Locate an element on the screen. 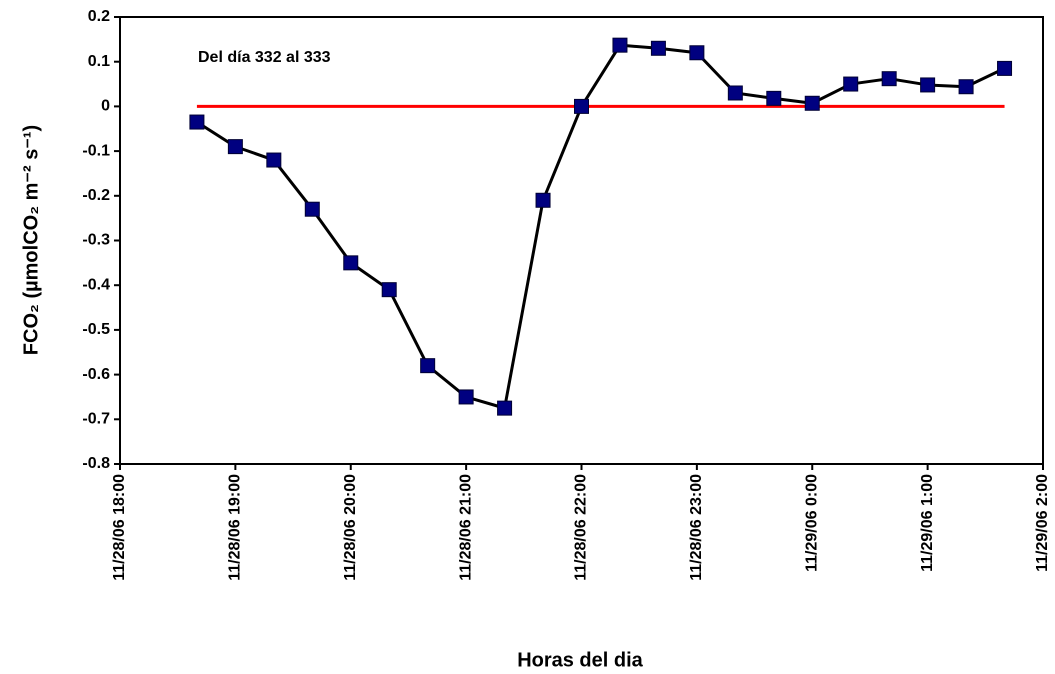  x-tick-label: 11/28/06 20:00 is located at coordinates (350, 527).